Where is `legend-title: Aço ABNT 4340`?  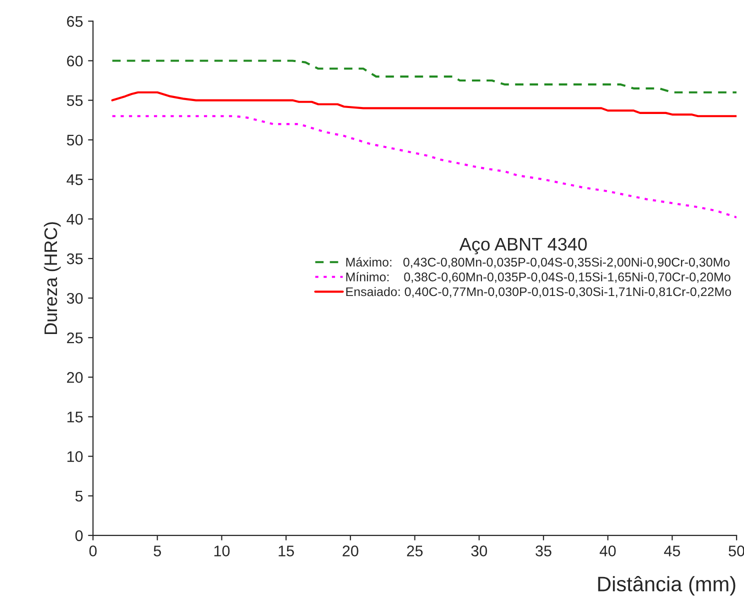
legend-title: Aço ABNT 4340 is located at coordinates (523, 246).